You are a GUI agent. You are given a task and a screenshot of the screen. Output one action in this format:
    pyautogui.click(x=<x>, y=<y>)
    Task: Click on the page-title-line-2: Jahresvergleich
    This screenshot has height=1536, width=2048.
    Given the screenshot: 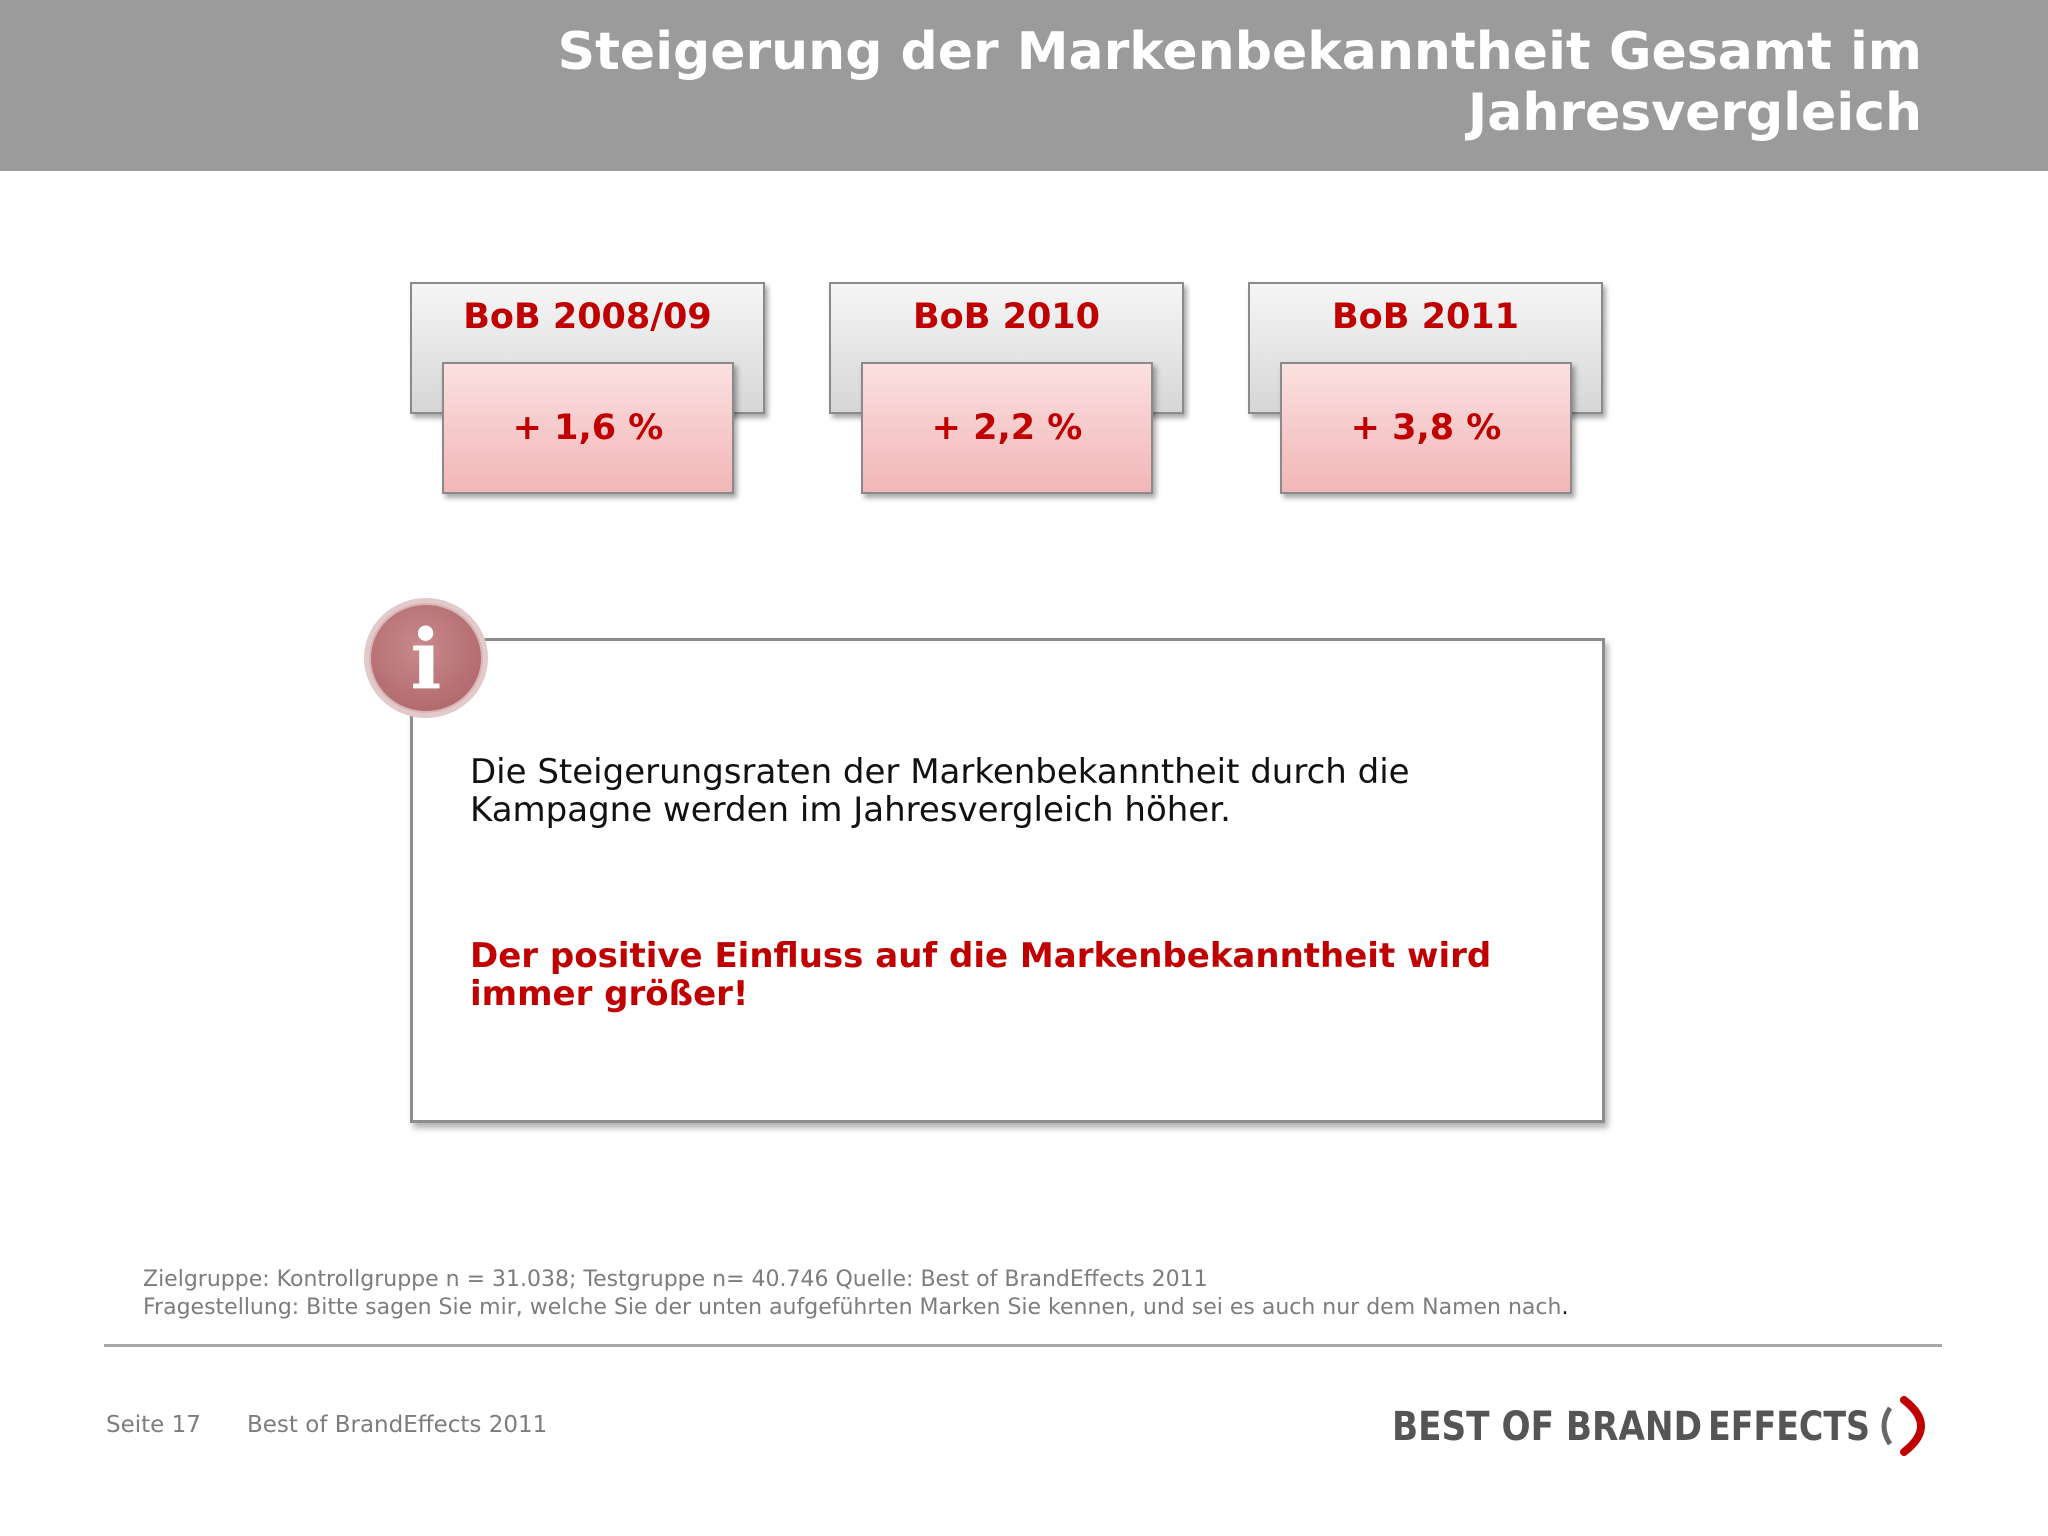 What is the action you would take?
    pyautogui.click(x=1694, y=113)
    